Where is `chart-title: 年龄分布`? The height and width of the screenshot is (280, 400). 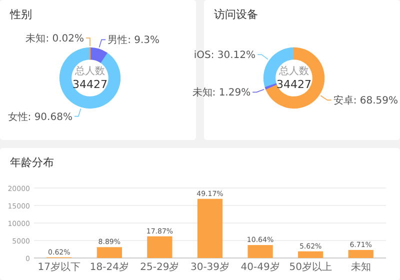 chart-title: 年龄分布 is located at coordinates (32, 162).